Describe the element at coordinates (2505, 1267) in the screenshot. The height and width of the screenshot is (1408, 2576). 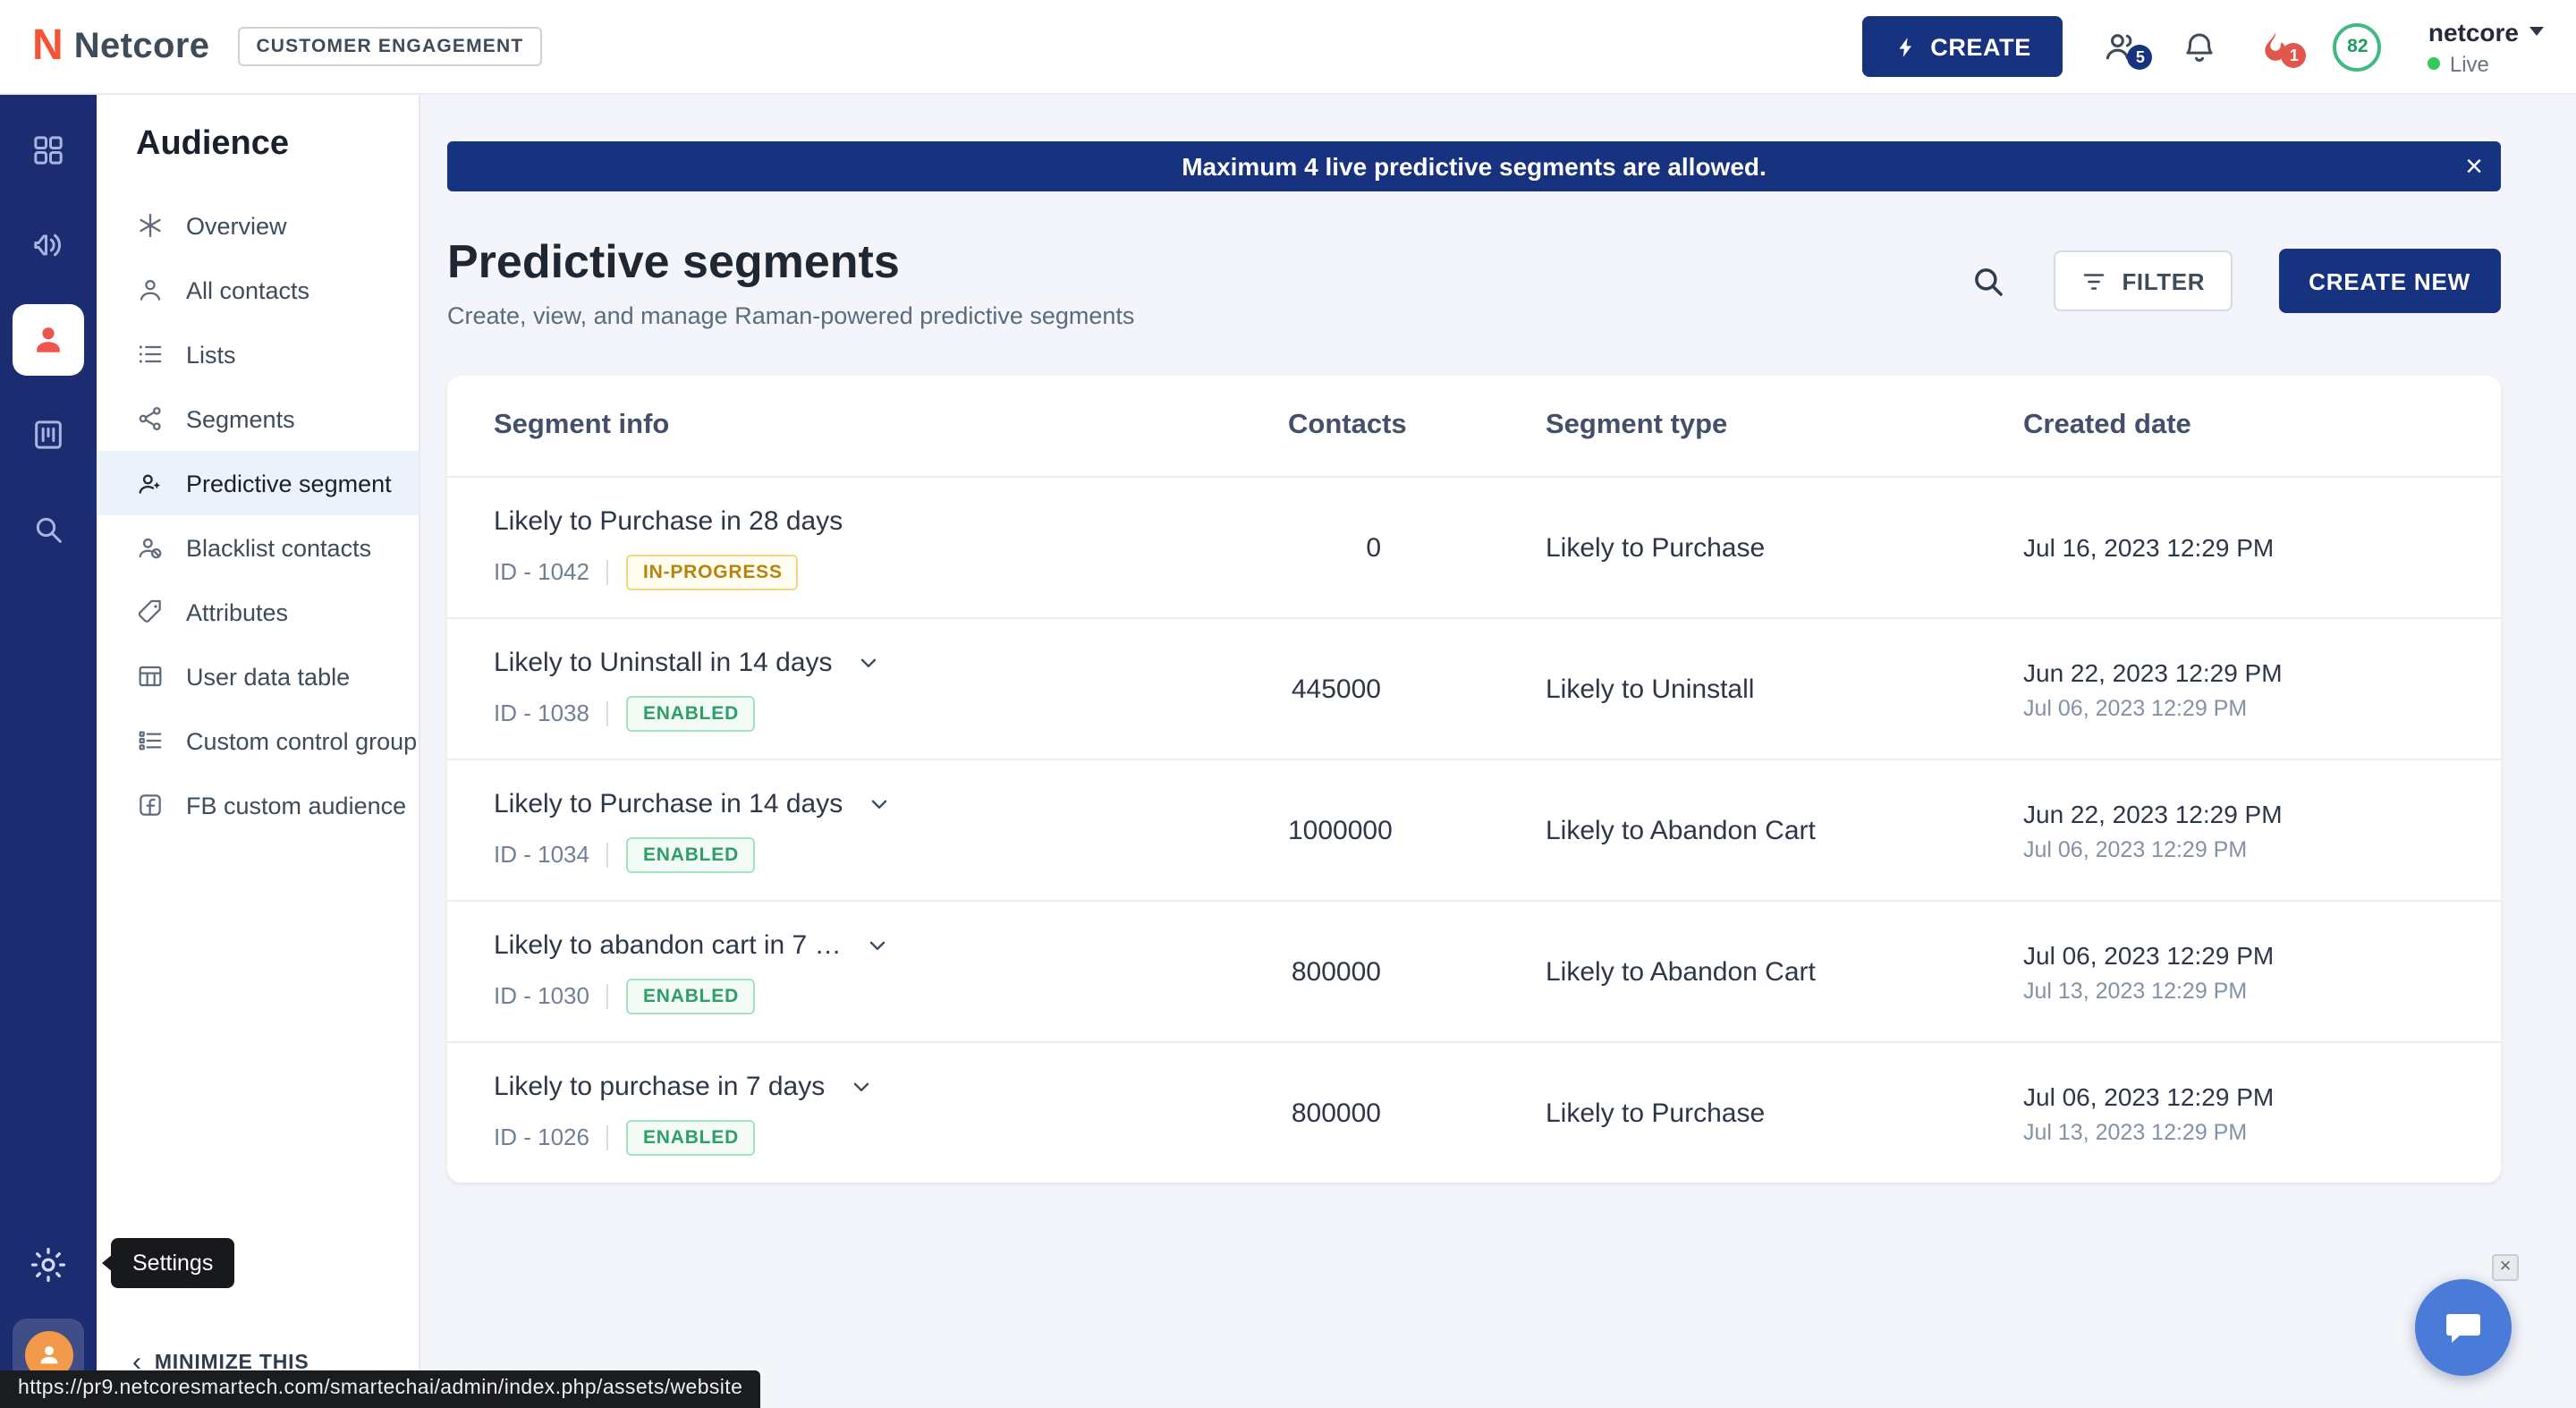
I see `chat-close-button: ×` at that location.